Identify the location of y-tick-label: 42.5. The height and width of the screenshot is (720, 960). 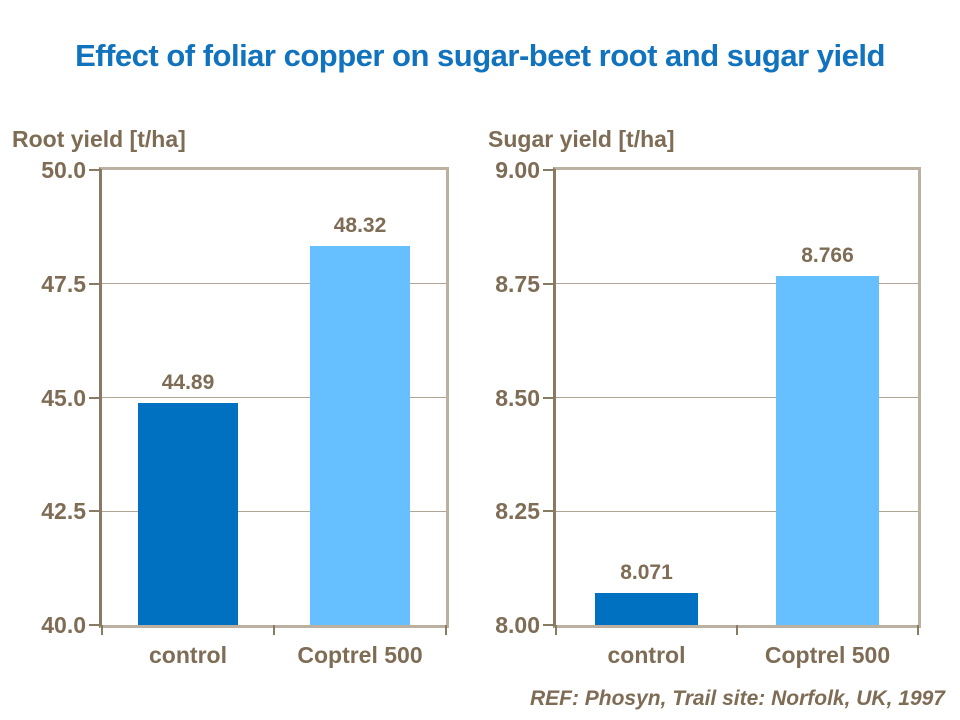
(63, 511).